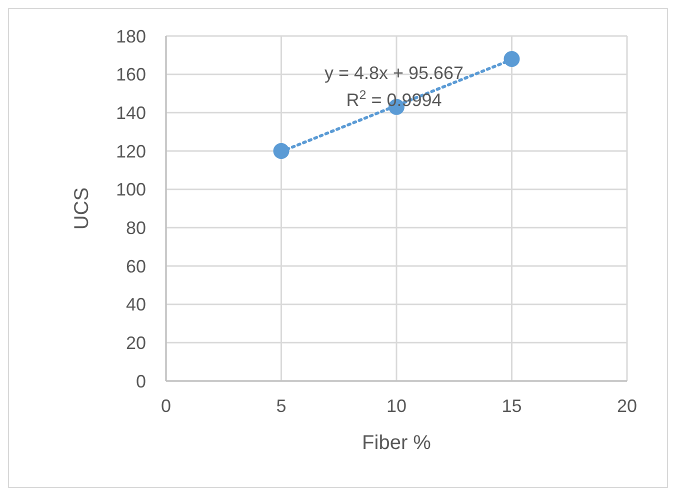 This screenshot has height=494, width=680. Describe the element at coordinates (512, 406) in the screenshot. I see `x-tick-label: 15` at that location.